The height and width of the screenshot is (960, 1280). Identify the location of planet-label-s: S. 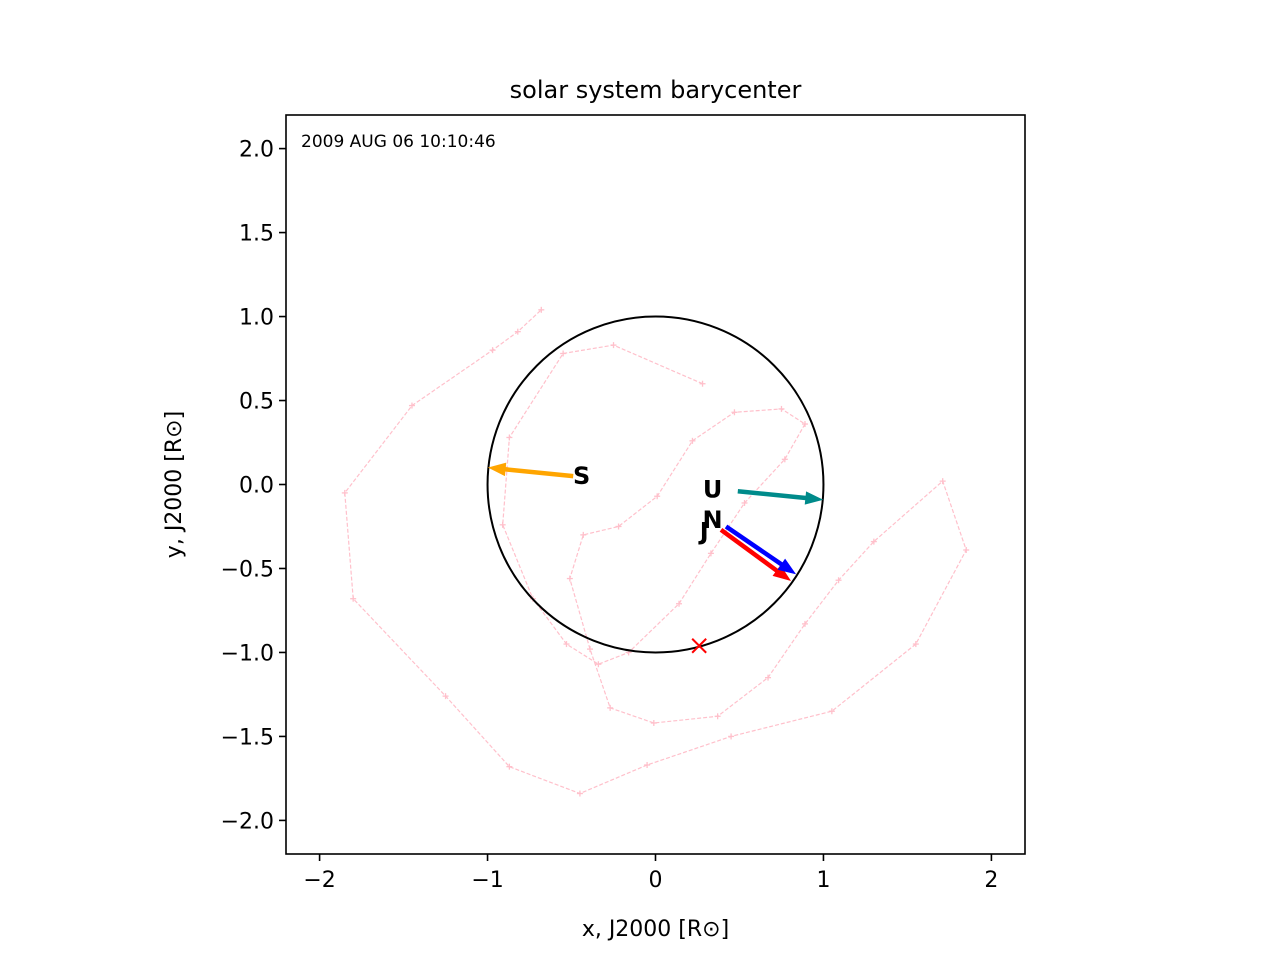
(581, 476).